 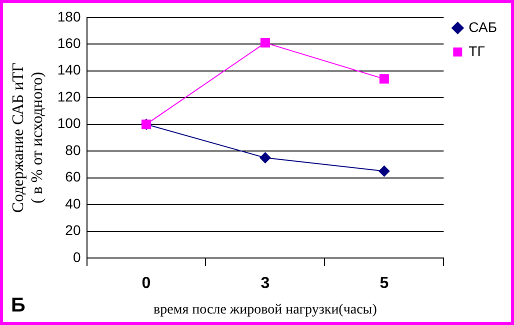 What do you see at coordinates (73, 176) in the screenshot?
I see `y-tick-label: 60` at bounding box center [73, 176].